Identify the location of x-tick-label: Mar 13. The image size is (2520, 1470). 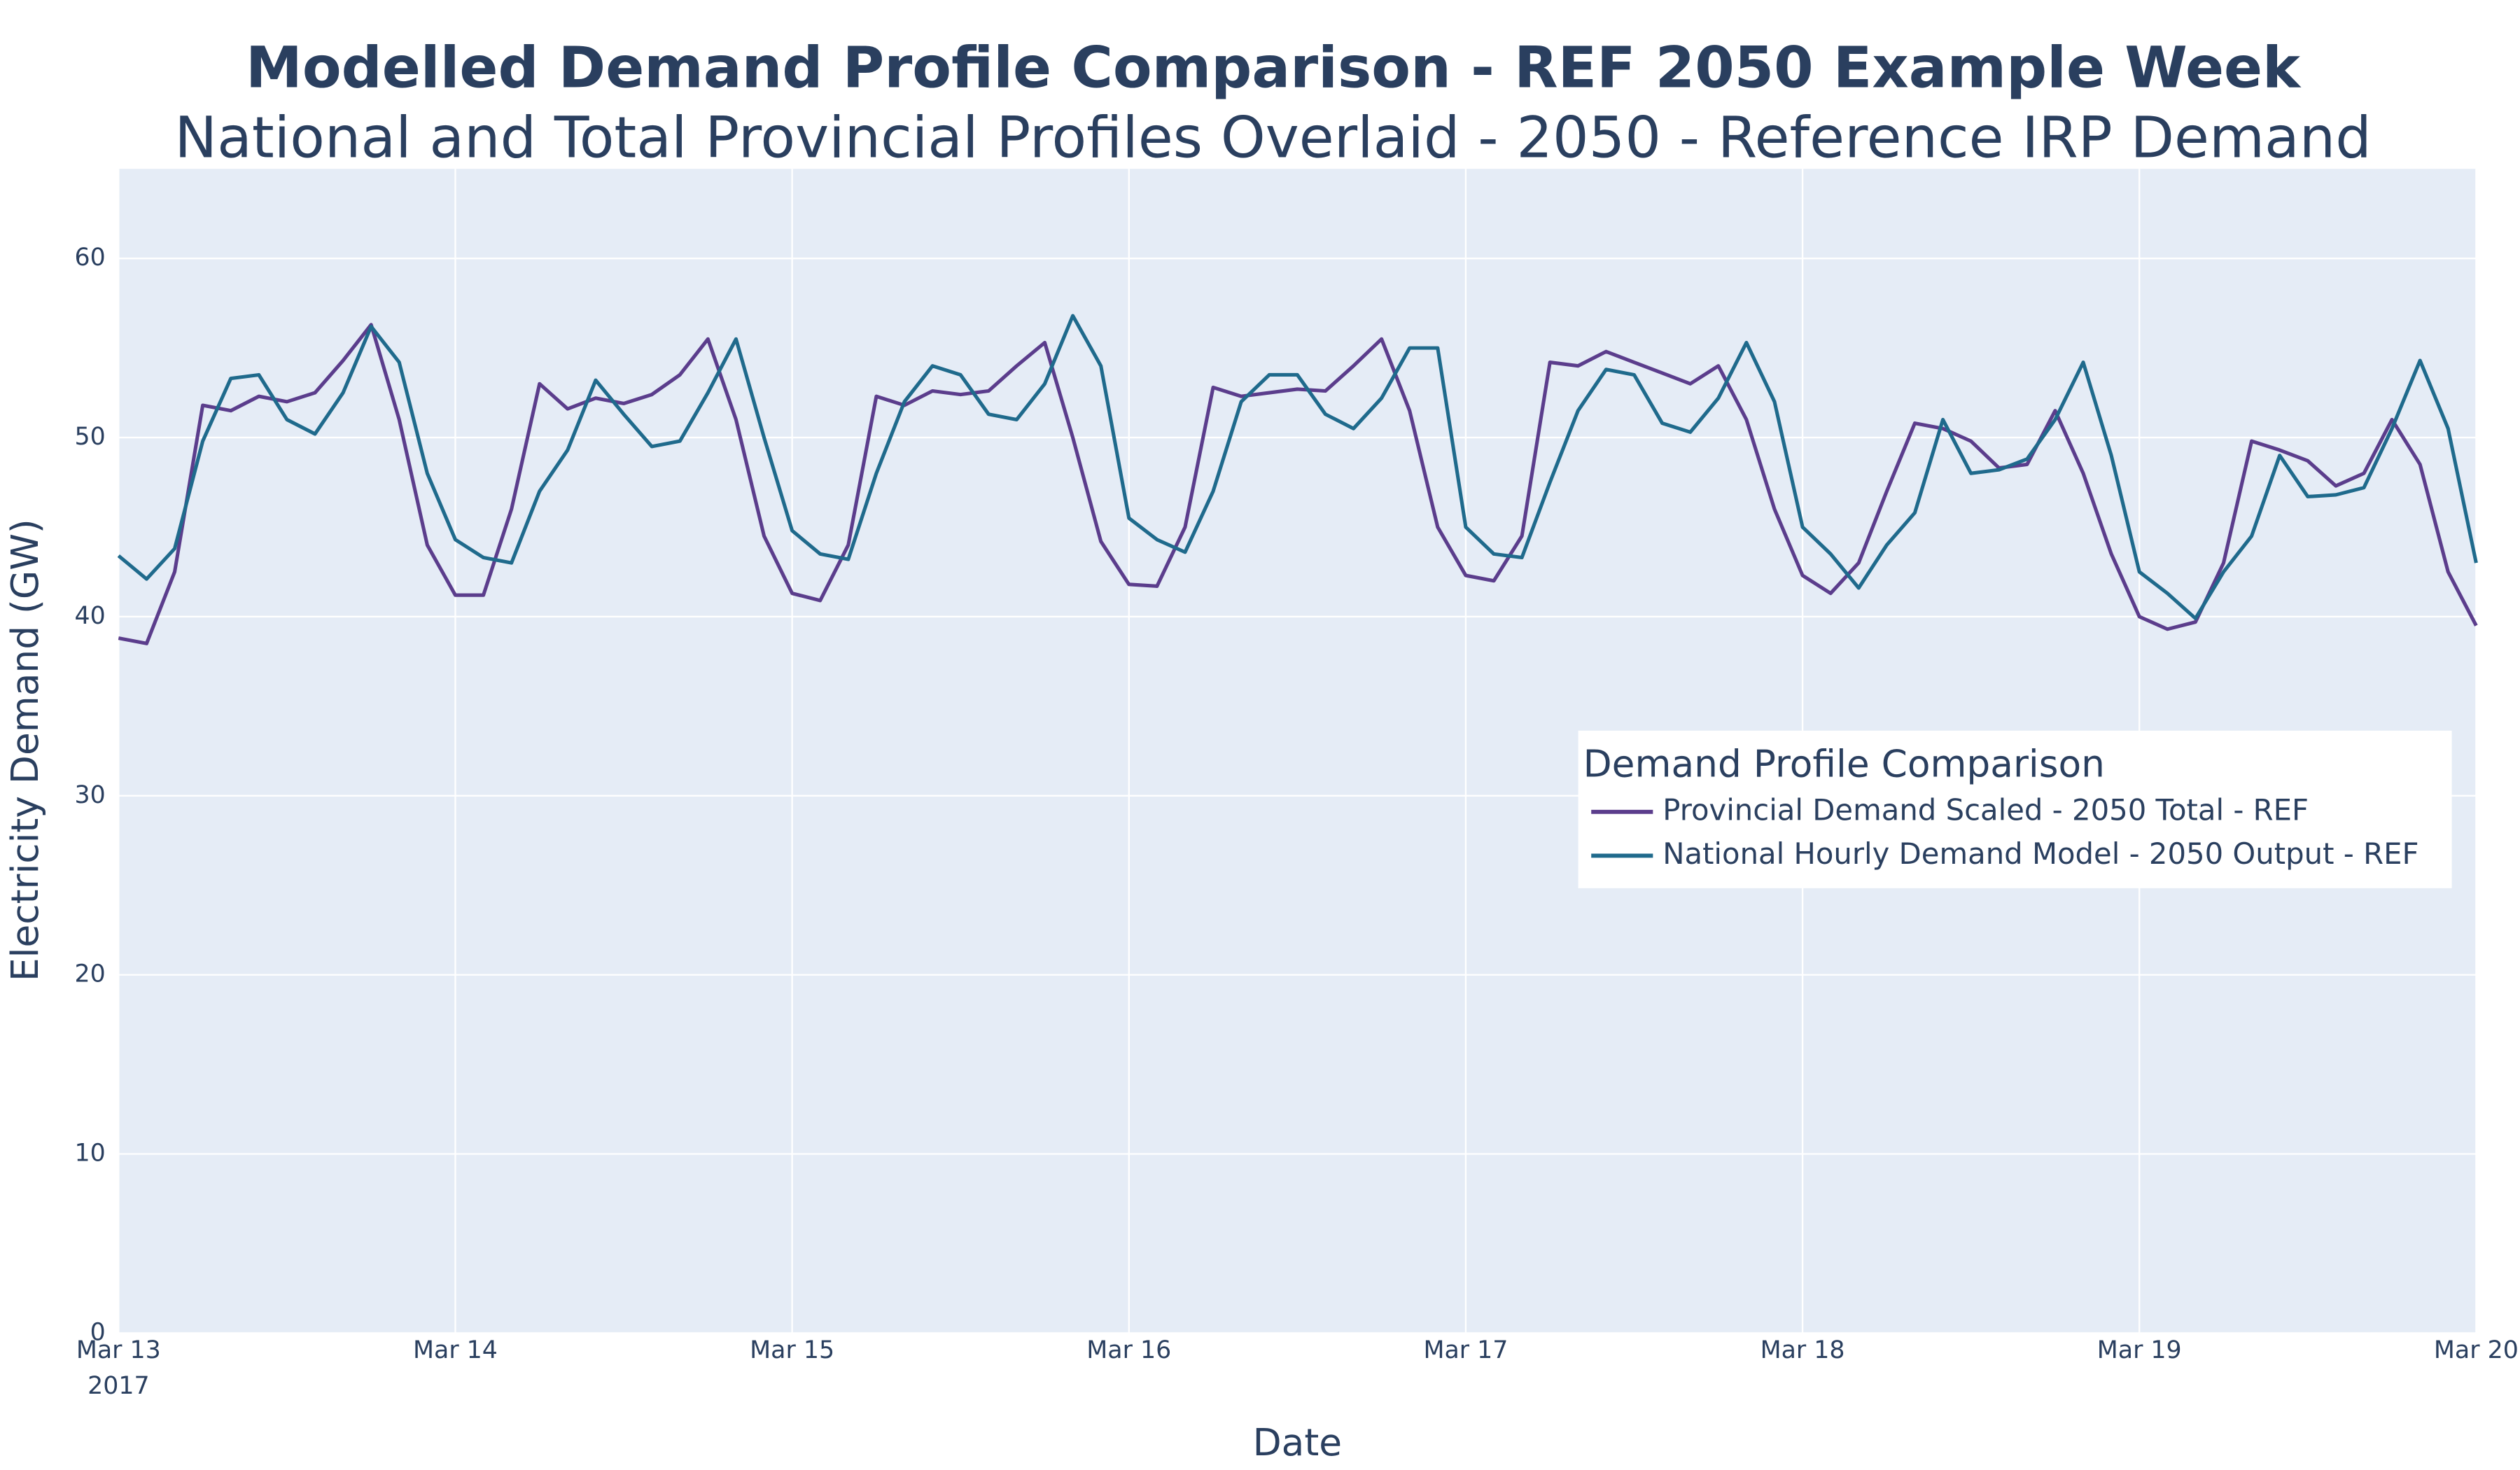
(118, 1350).